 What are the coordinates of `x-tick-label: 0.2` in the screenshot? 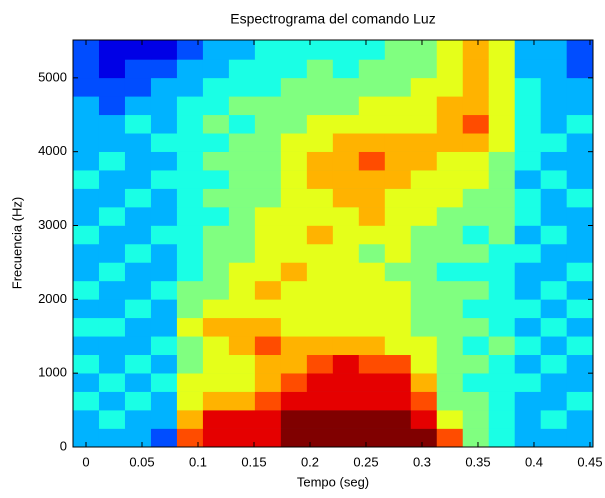 It's located at (310, 461).